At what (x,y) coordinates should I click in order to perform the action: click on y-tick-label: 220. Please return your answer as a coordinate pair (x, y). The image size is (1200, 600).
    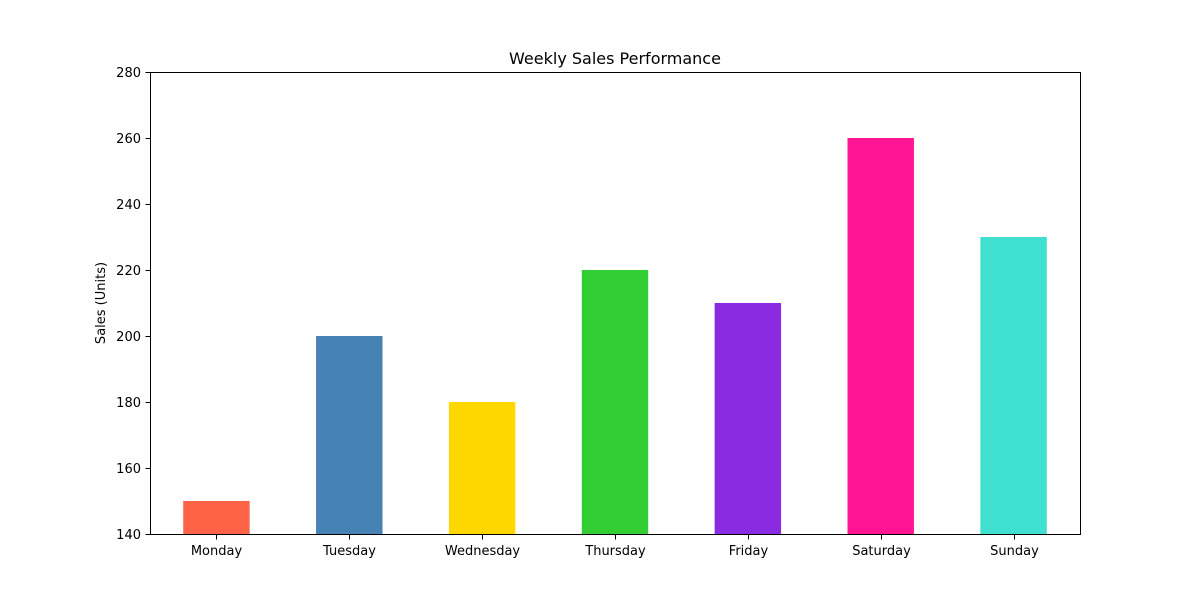
    Looking at the image, I should click on (128, 271).